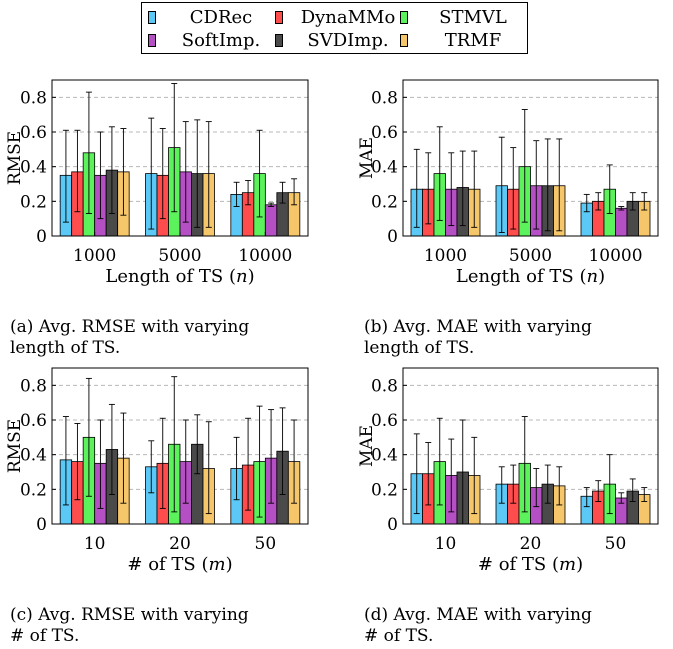 This screenshot has width=673, height=649. I want to click on caption-d: (d) Avg. MAE with varying # of TS., so click(514, 626).